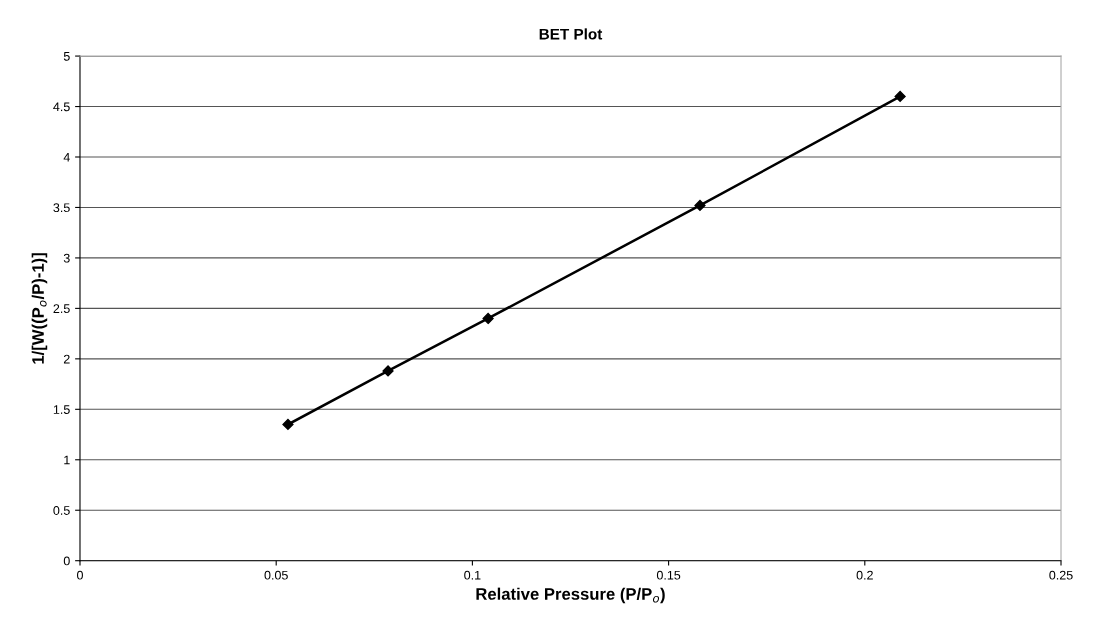  Describe the element at coordinates (864, 575) in the screenshot. I see `x-tick-label: 0.2` at that location.